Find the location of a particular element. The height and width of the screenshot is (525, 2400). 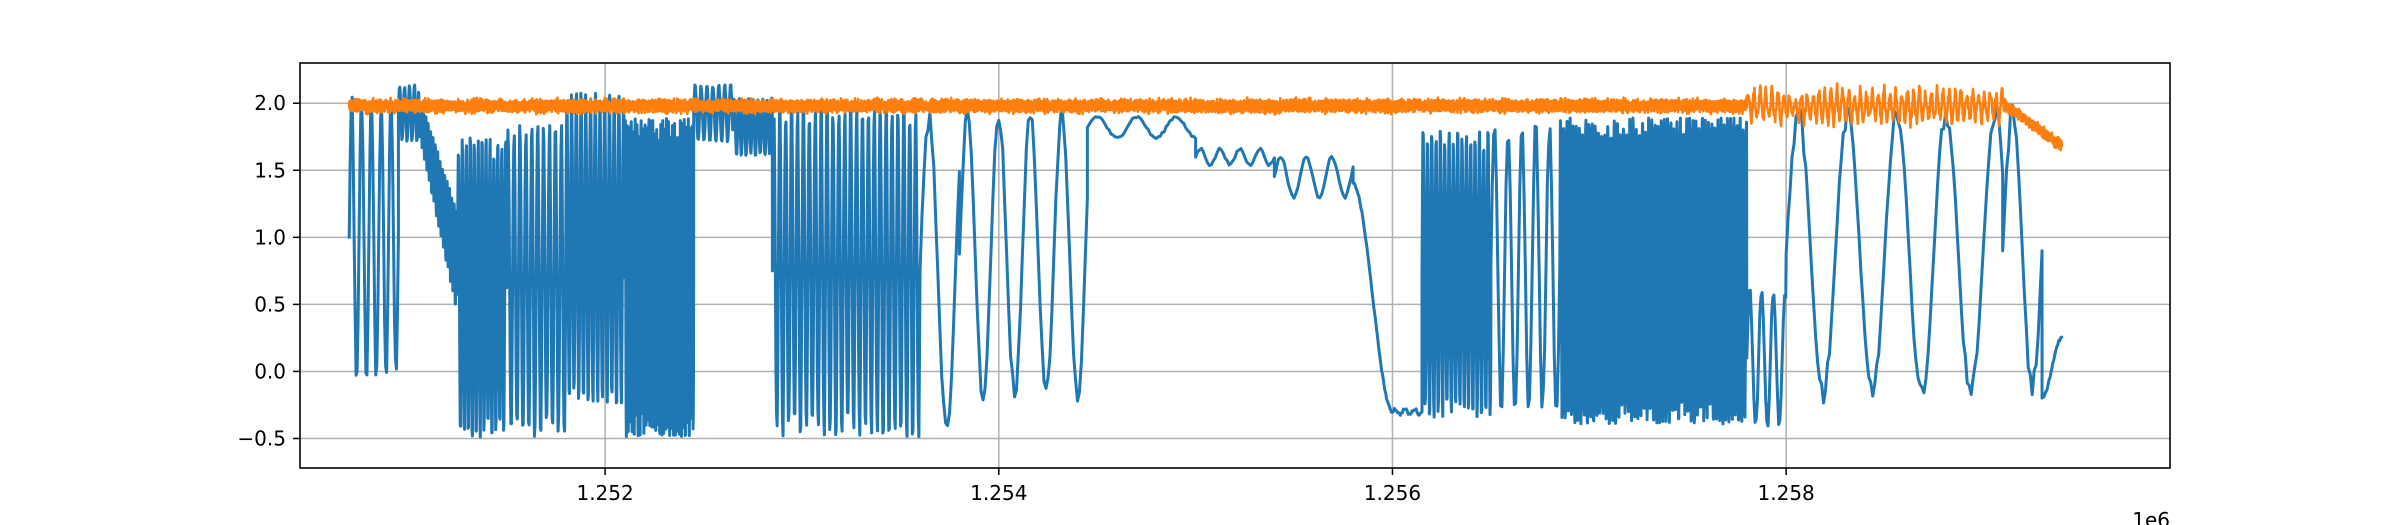

x-tick-label: 1.252 is located at coordinates (604, 493).